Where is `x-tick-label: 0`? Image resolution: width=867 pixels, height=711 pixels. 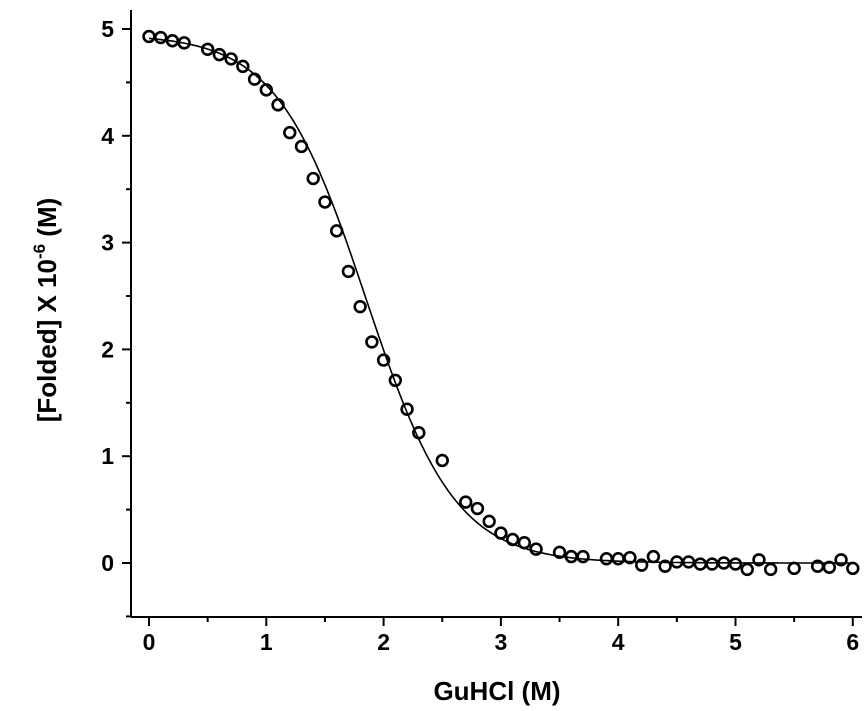
x-tick-label: 0 is located at coordinates (149, 642).